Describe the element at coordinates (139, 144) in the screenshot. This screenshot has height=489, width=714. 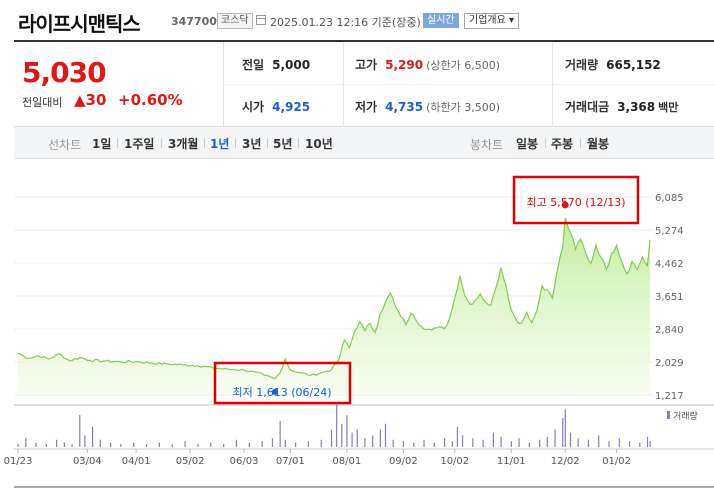
I see `period-1w: 1주일` at that location.